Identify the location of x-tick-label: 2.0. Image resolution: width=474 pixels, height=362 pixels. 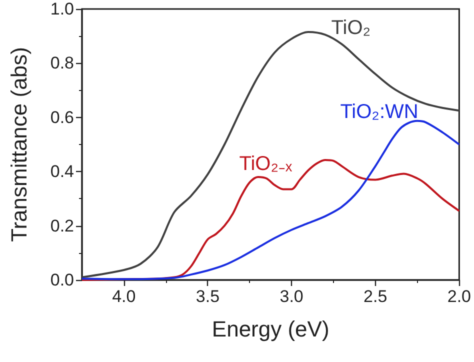
(459, 296).